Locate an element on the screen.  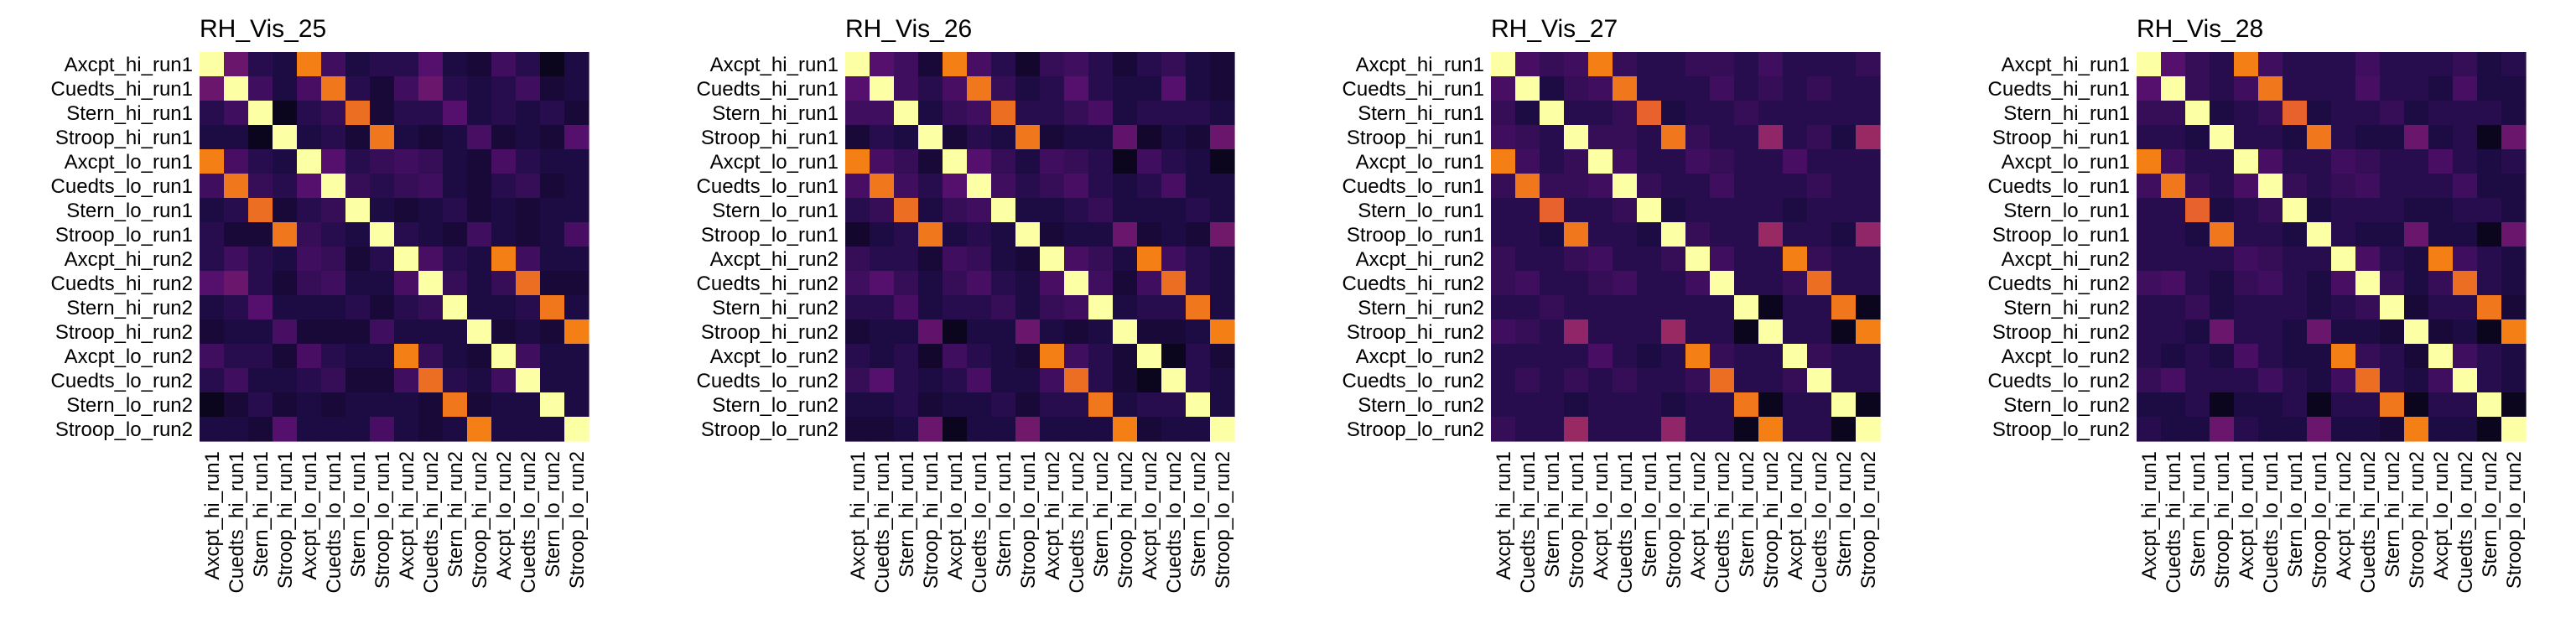
row-tick-label: Stroop_hi_run1 is located at coordinates (770, 138).